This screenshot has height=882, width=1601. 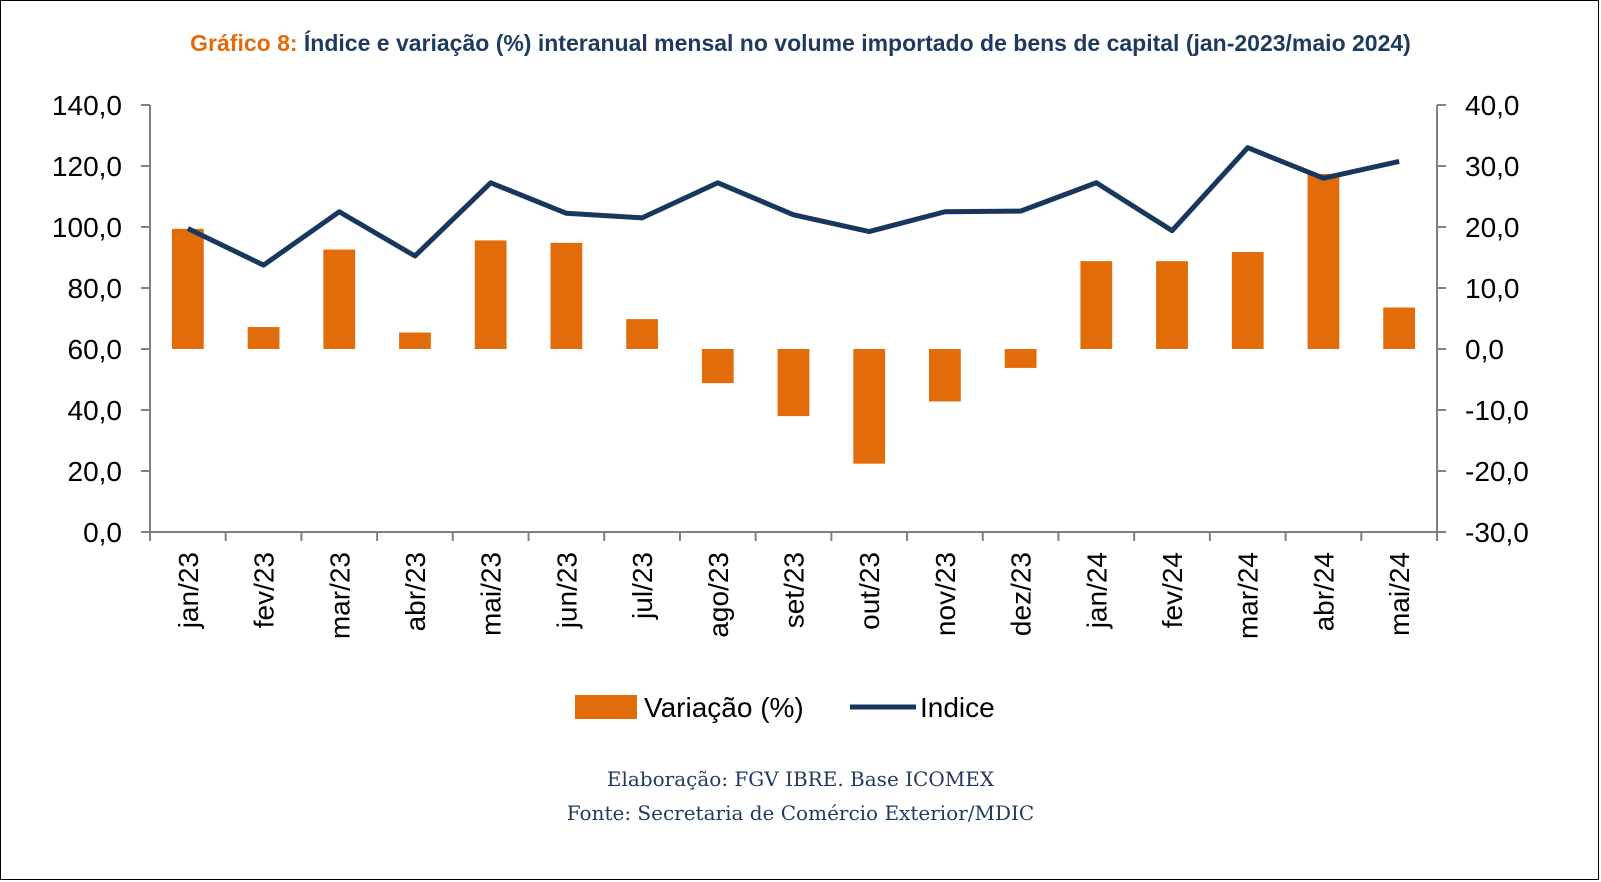 What do you see at coordinates (794, 590) in the screenshot?
I see `x-category-label: set/23` at bounding box center [794, 590].